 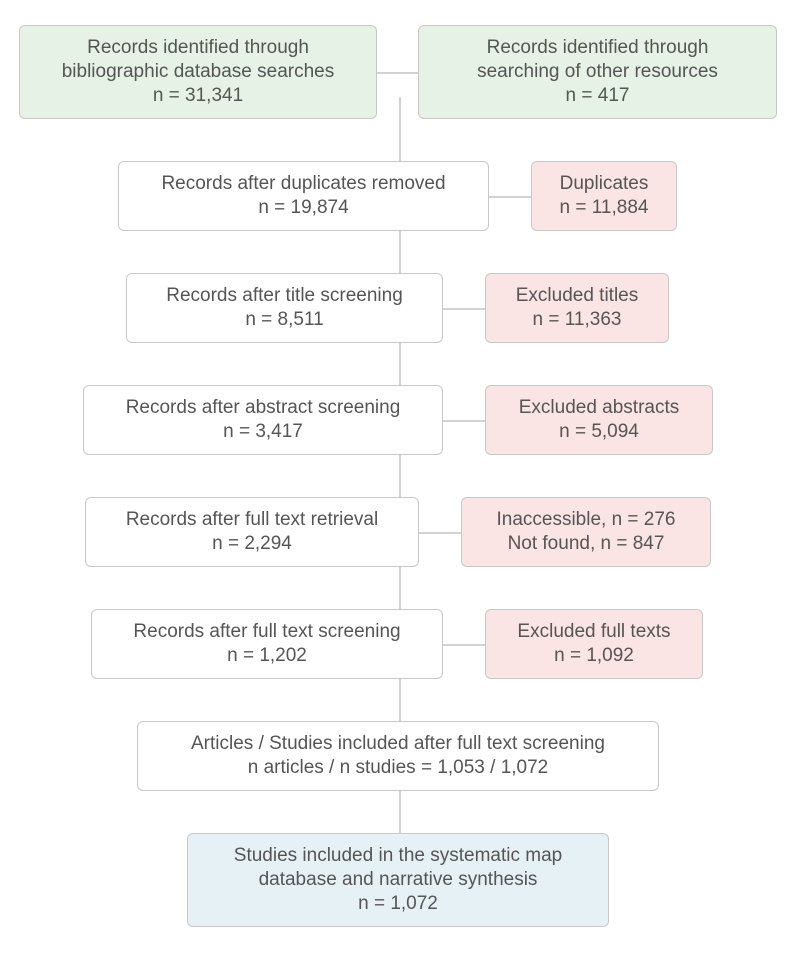 What do you see at coordinates (577, 295) in the screenshot?
I see `excluded-titles-label: Excluded titles` at bounding box center [577, 295].